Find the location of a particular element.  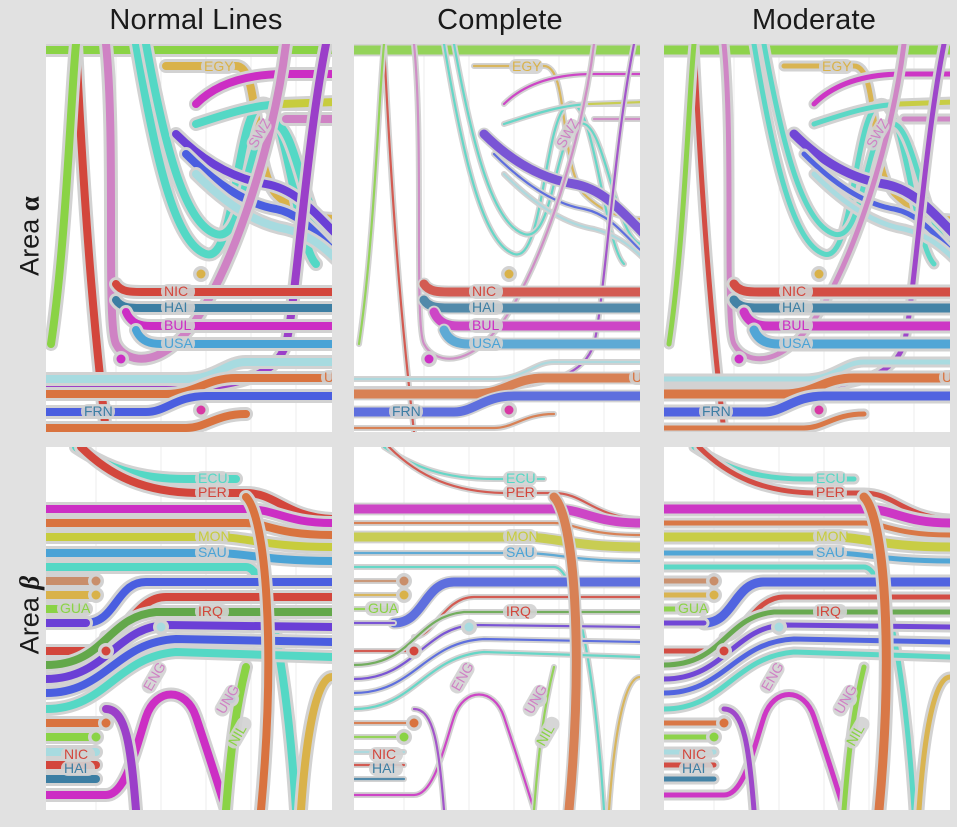

line-nic is located at coordinates (838, 288).